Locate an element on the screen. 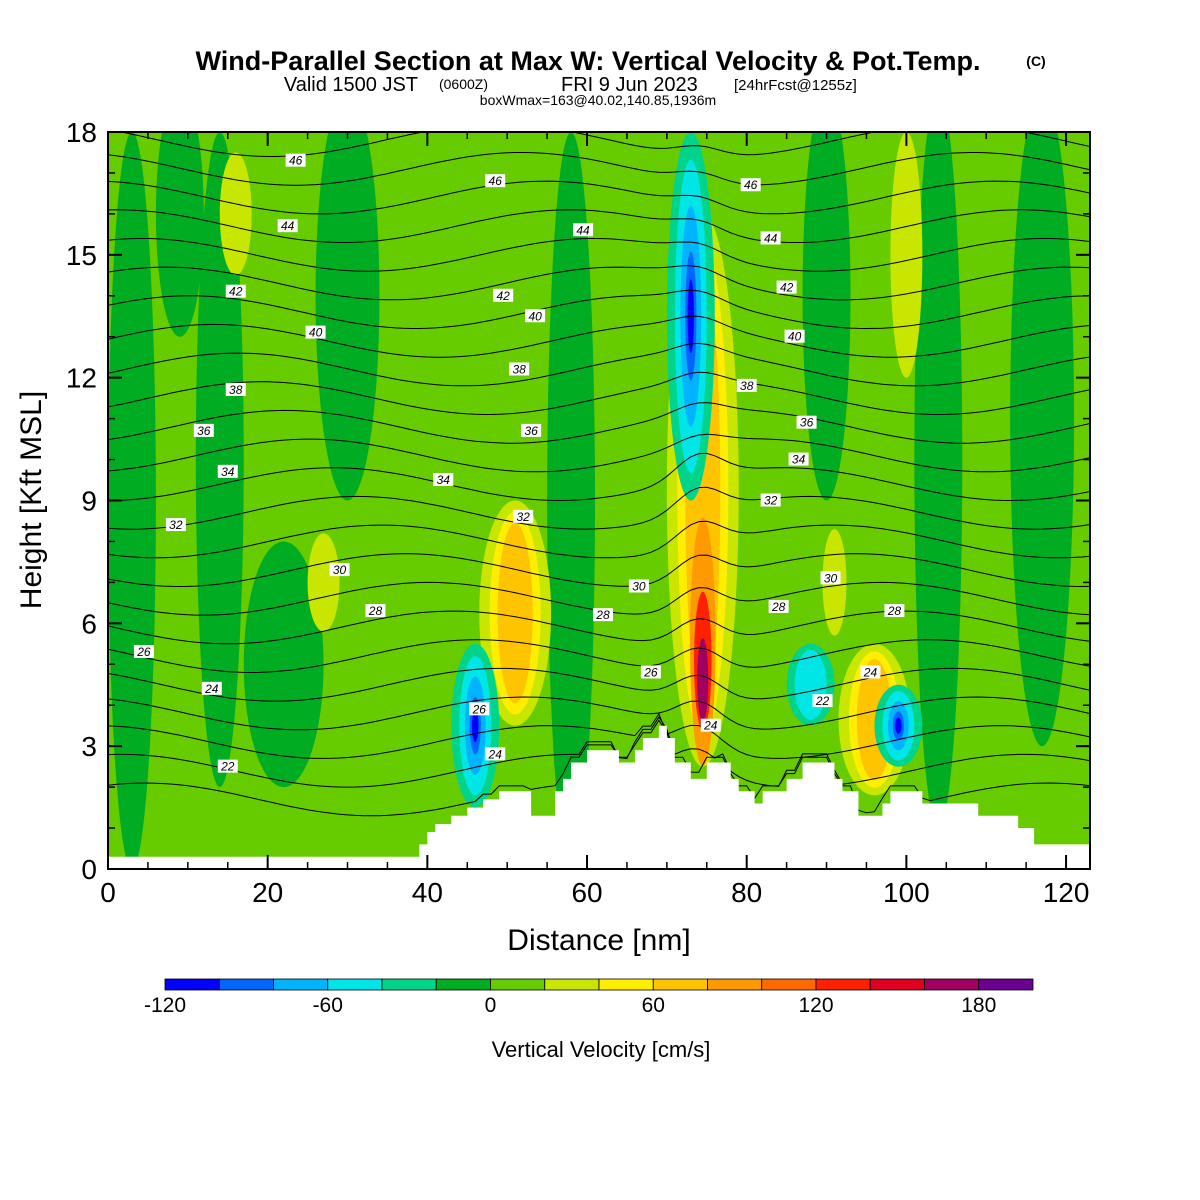  terrain-shape is located at coordinates (599, 797).